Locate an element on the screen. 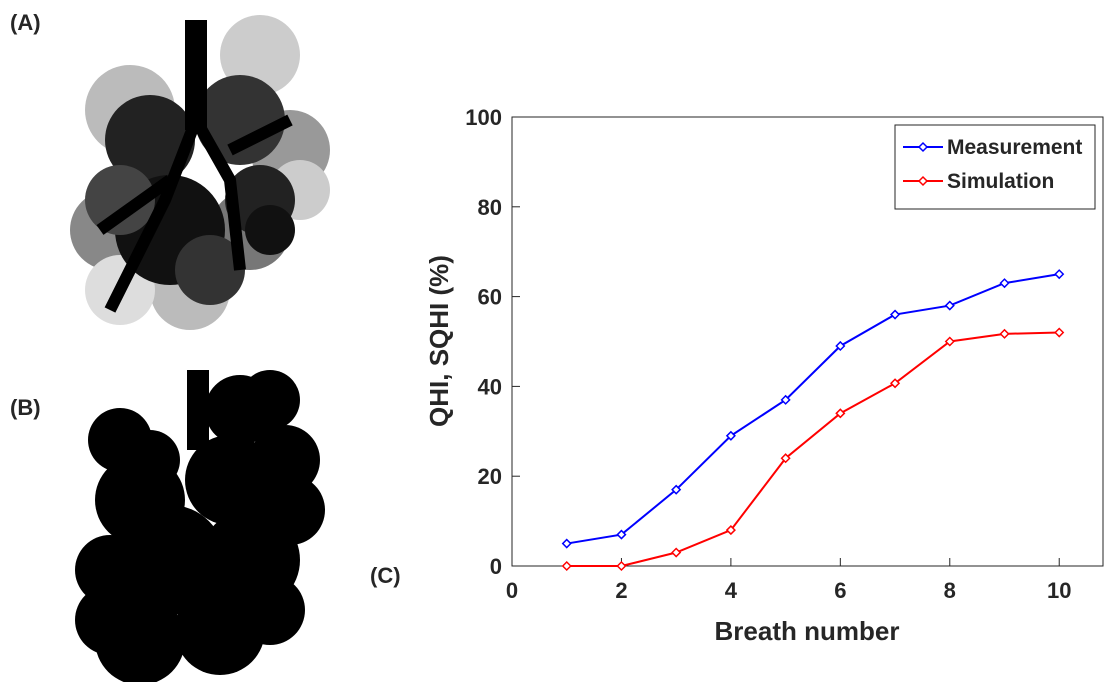  x-tick-label: 6 is located at coordinates (840, 590).